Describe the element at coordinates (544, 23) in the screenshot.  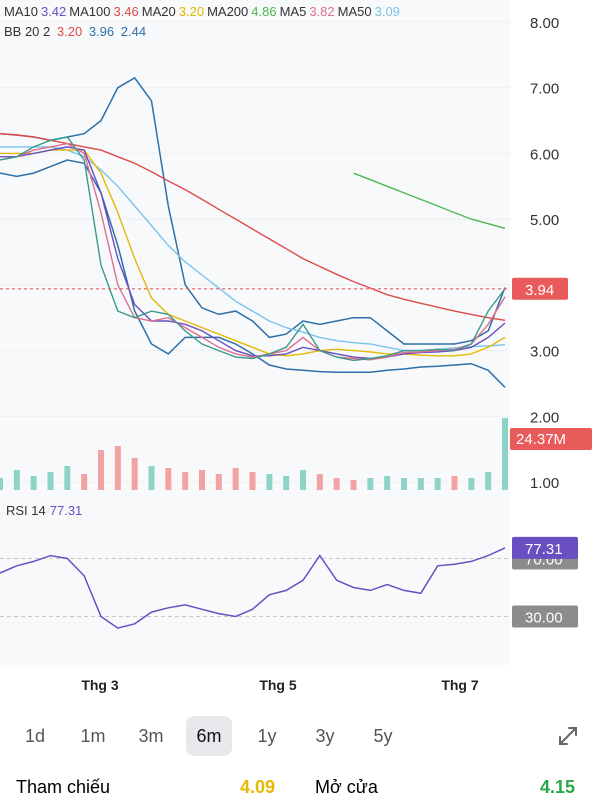
I see `price-tick-label: 8.00` at that location.